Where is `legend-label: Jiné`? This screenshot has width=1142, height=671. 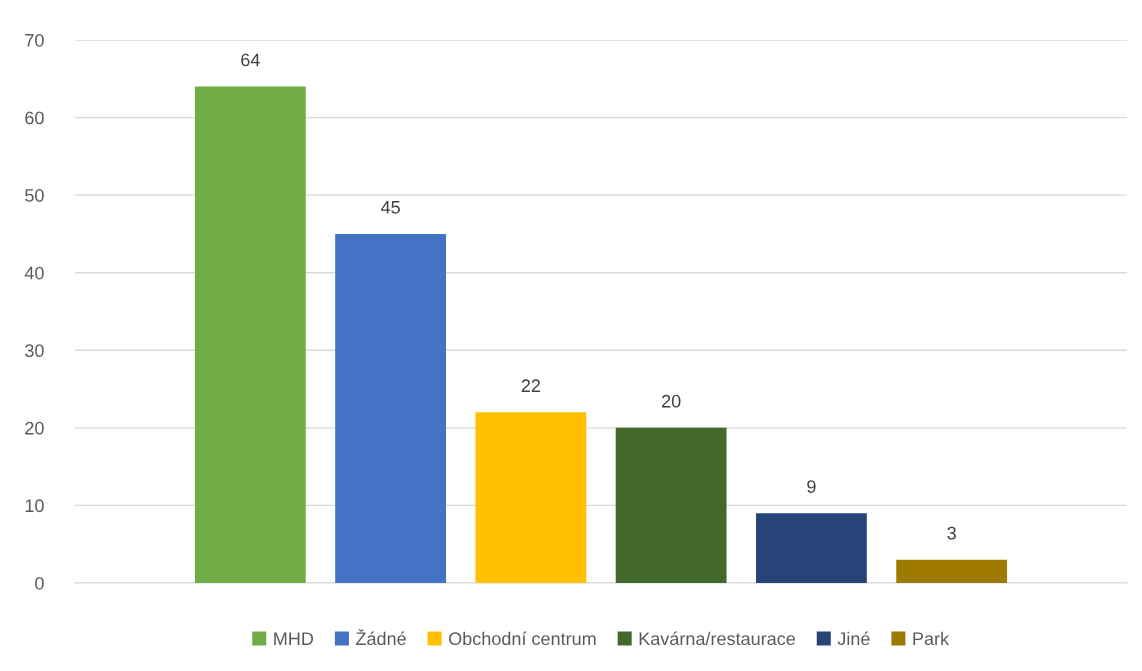 legend-label: Jiné is located at coordinates (853, 638).